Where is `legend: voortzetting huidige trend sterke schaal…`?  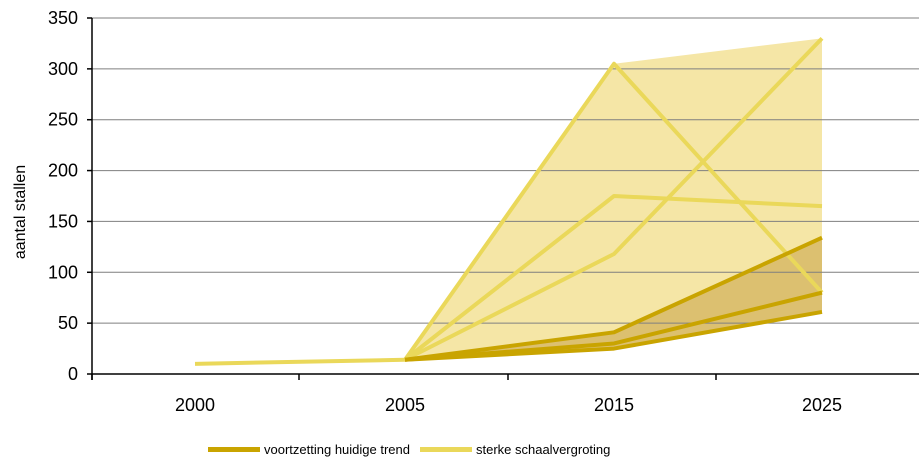 legend: voortzetting huidige trend sterke schaal… is located at coordinates (414, 449).